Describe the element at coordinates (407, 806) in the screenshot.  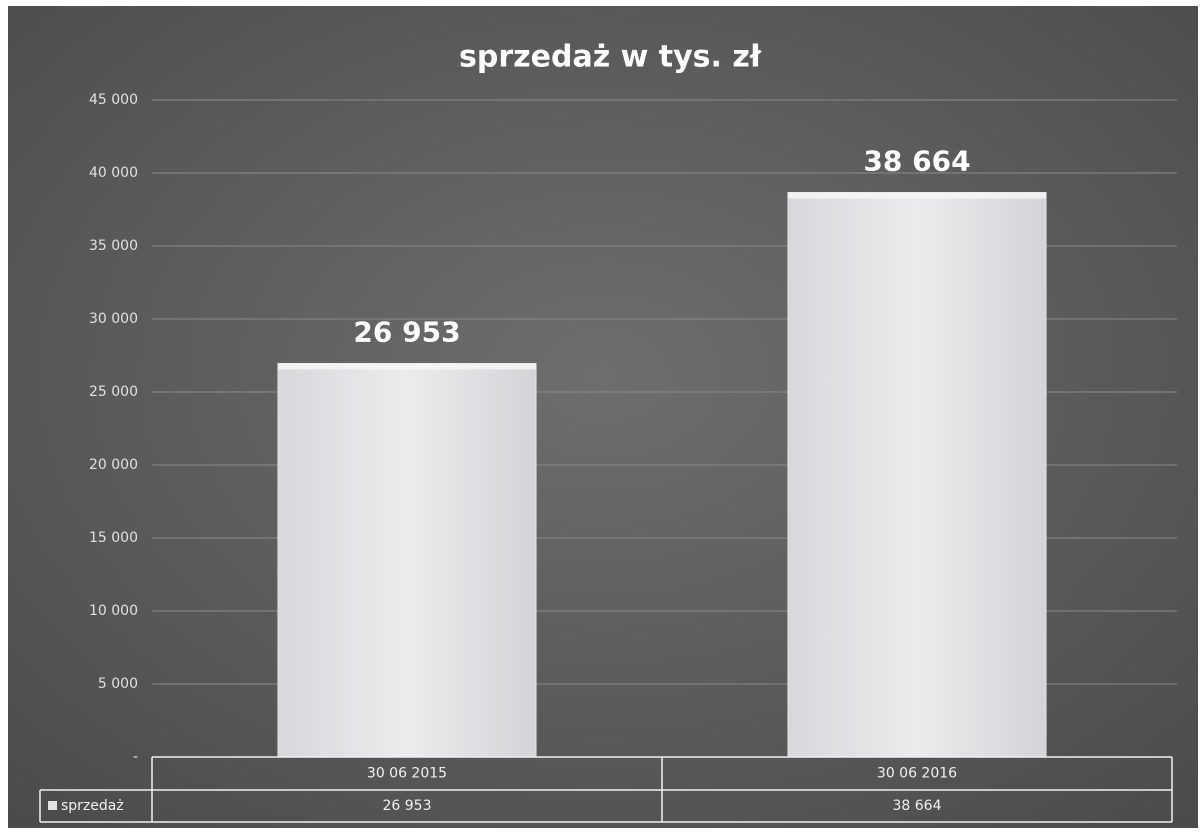
I see `table-value: 26 953` at that location.